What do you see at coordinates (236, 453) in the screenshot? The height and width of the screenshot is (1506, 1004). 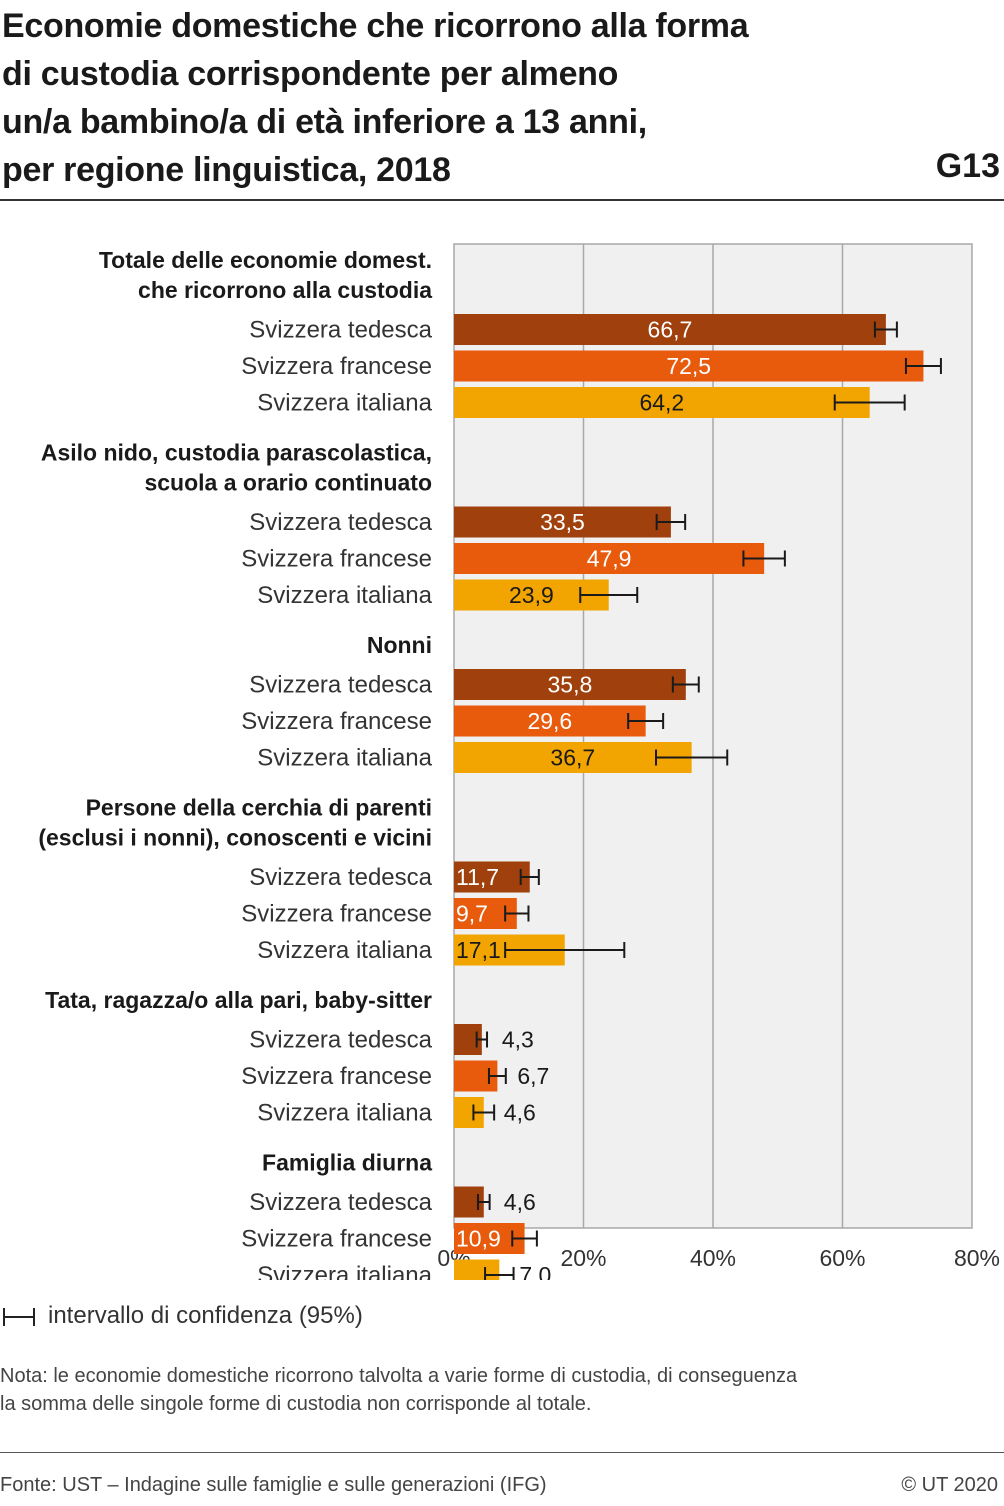 I see `group-label: Asilo nido, custodia parascolastica,` at bounding box center [236, 453].